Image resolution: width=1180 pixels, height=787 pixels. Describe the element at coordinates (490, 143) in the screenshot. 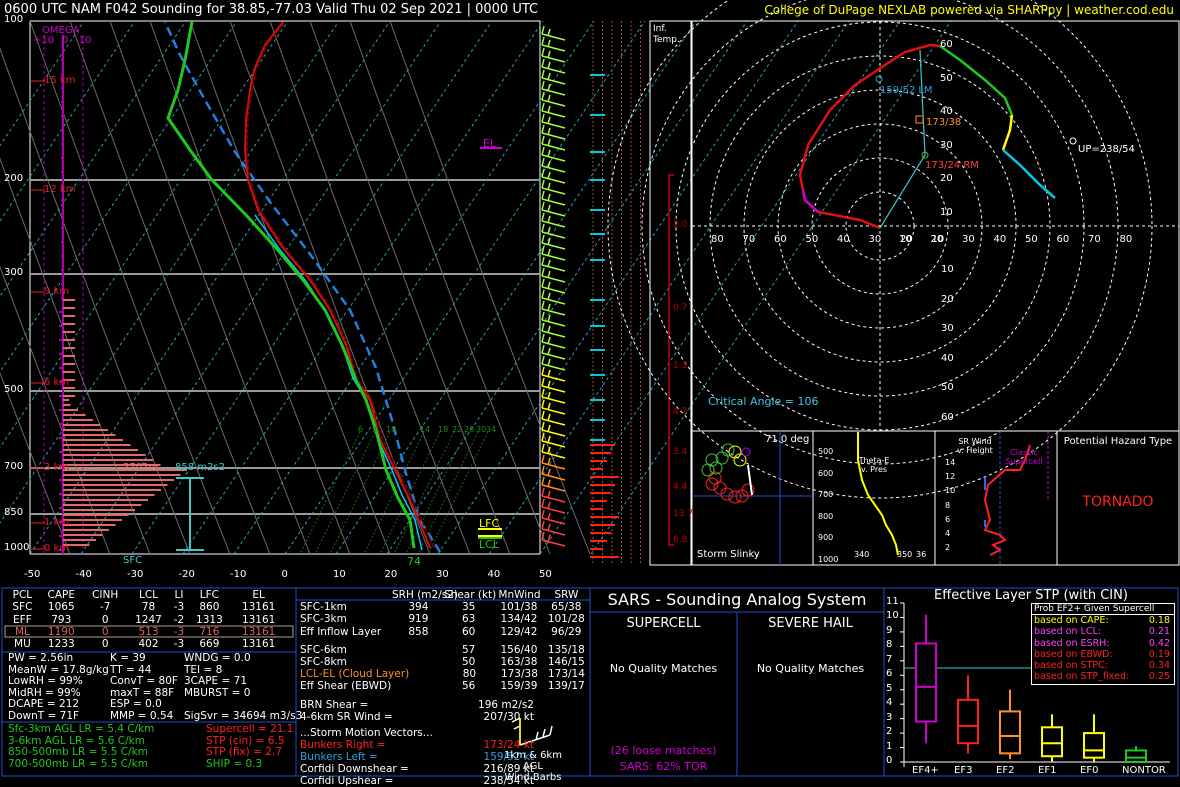

I see `el-label: EL` at that location.